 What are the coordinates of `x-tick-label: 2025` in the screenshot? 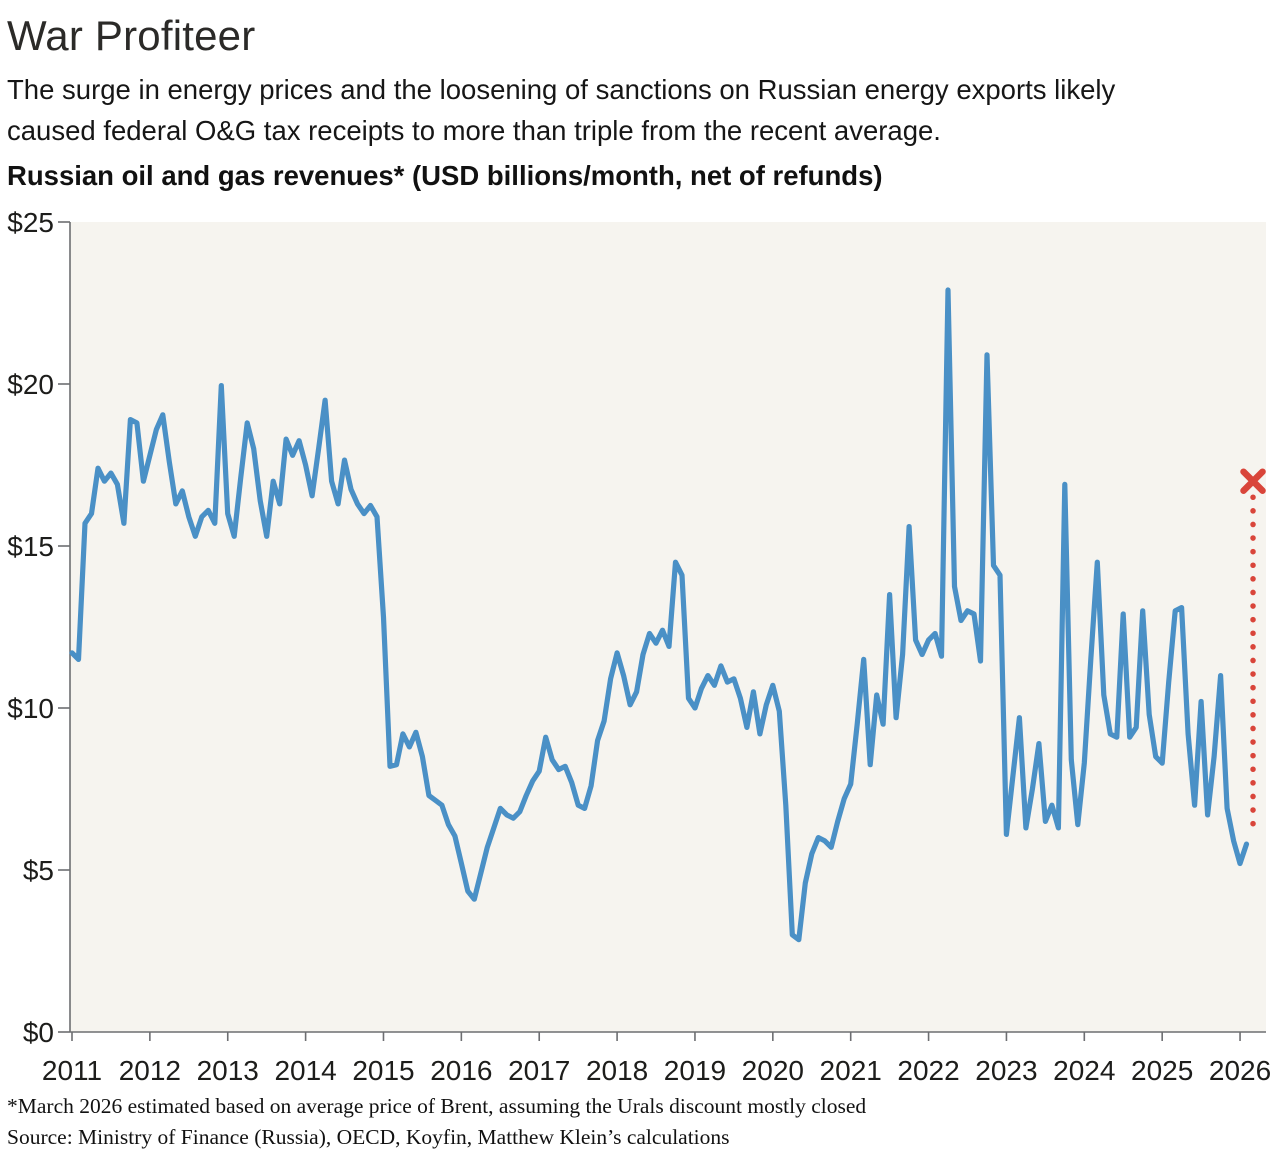 It's located at (1162, 1070).